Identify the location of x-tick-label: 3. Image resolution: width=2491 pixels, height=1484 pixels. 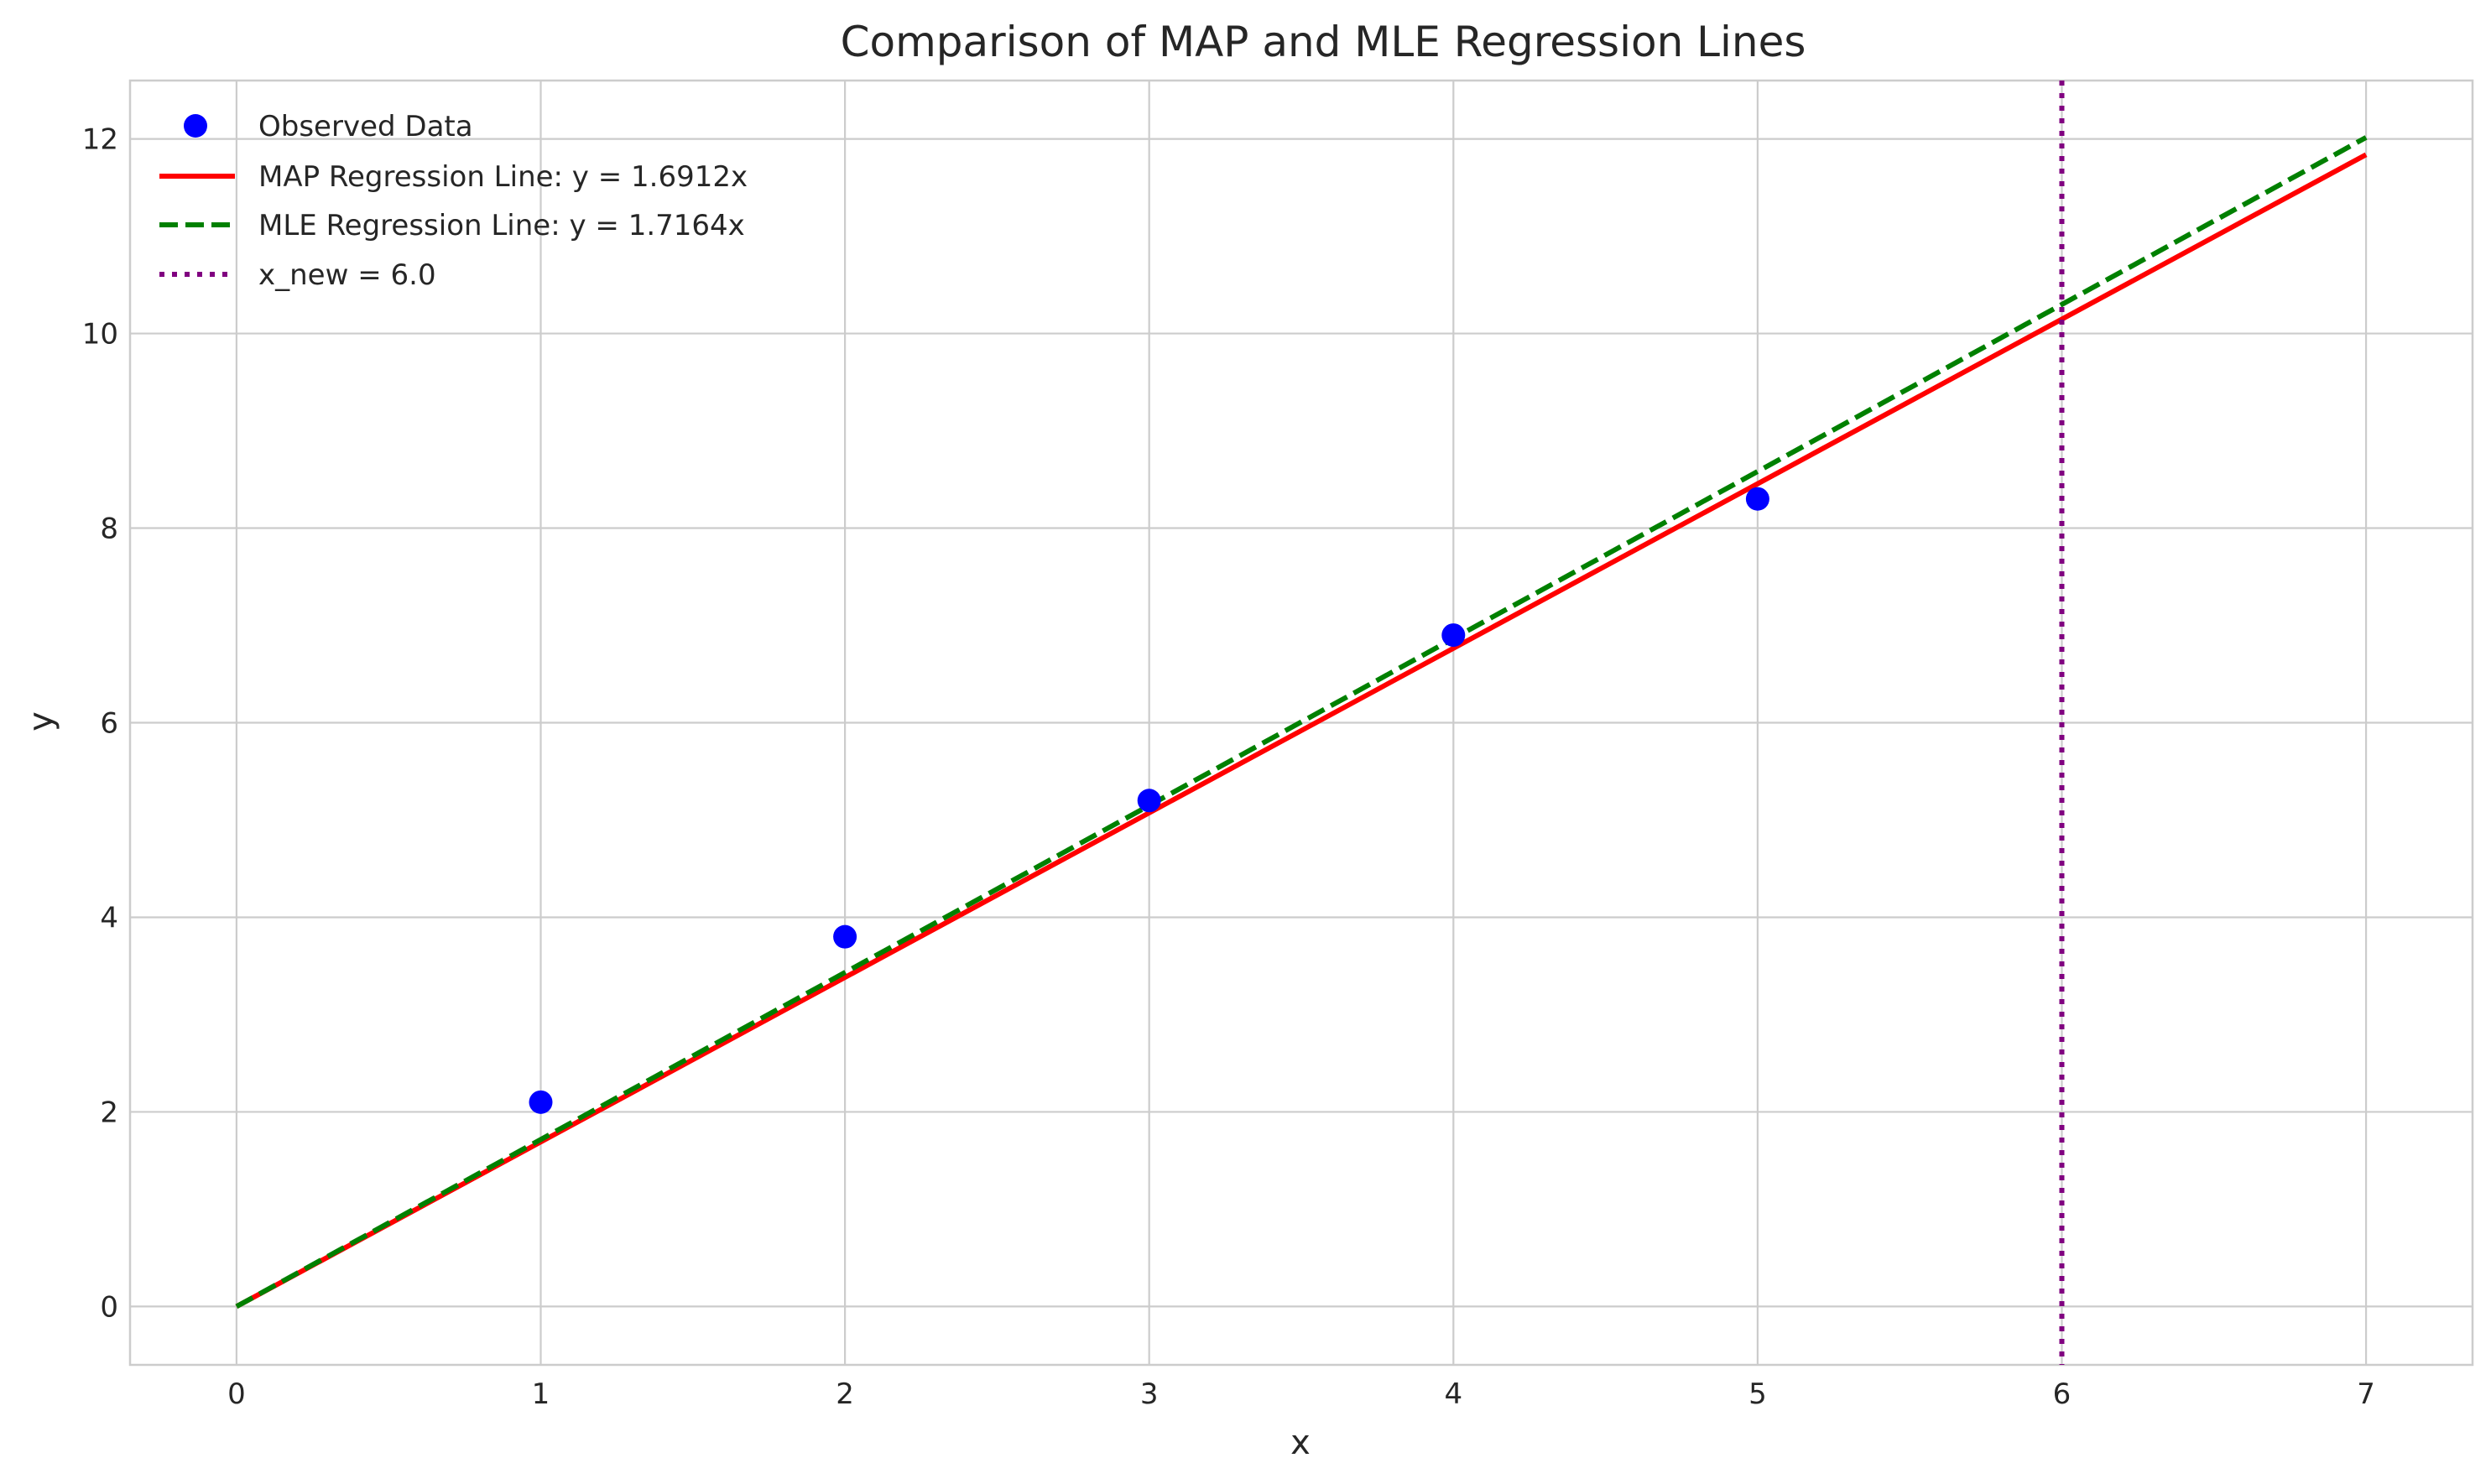
(1149, 1394).